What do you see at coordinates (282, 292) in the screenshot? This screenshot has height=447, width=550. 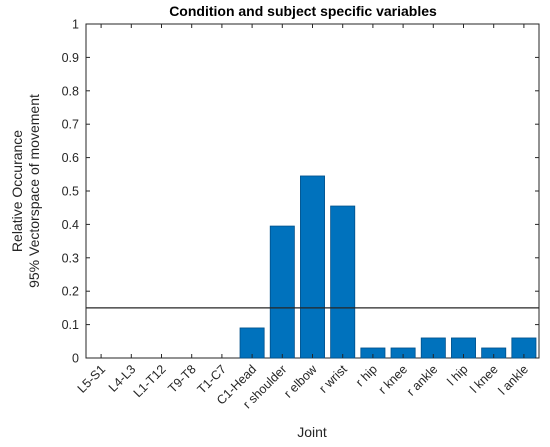 I see `bar-r-shoulder` at bounding box center [282, 292].